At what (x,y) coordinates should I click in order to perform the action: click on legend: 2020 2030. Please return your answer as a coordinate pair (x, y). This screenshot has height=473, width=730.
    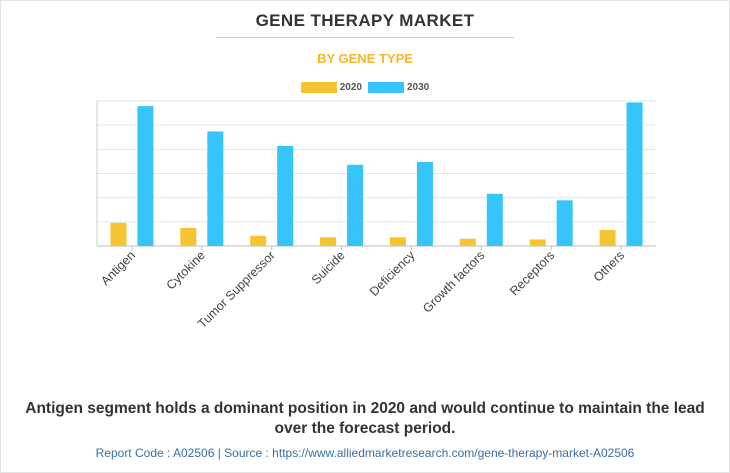
    Looking at the image, I should click on (365, 87).